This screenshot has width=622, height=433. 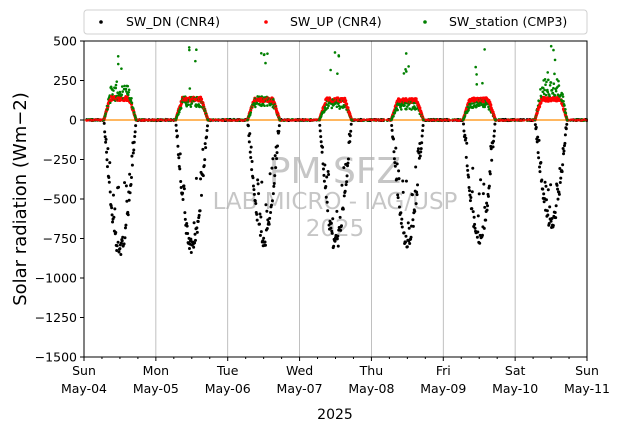 I want to click on x-tick-label-day: Wed, so click(x=299, y=370).